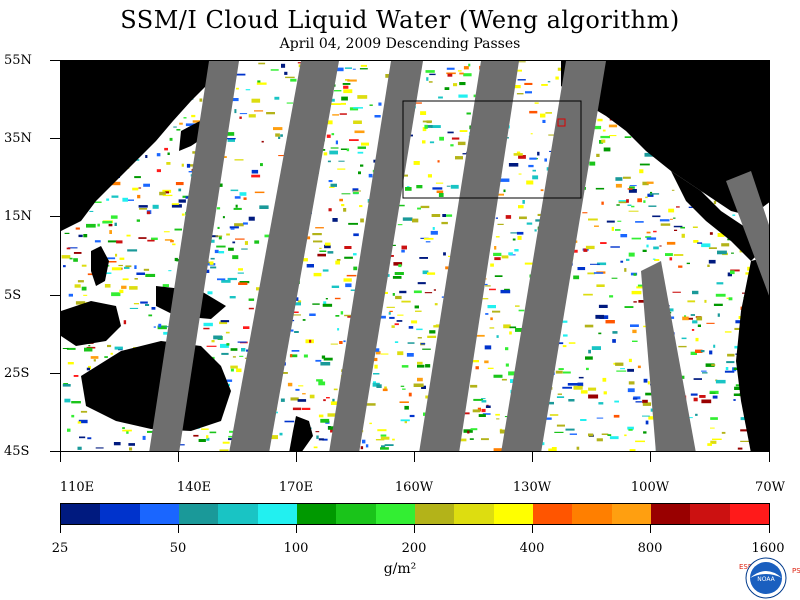  Describe the element at coordinates (100, 266) in the screenshot. I see `philippines-island` at that location.